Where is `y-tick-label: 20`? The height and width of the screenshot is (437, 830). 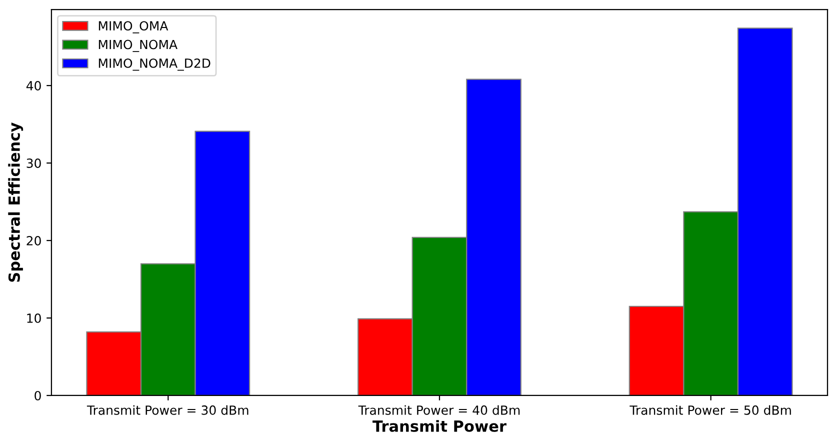 y-tick-label: 20 is located at coordinates (33, 241).